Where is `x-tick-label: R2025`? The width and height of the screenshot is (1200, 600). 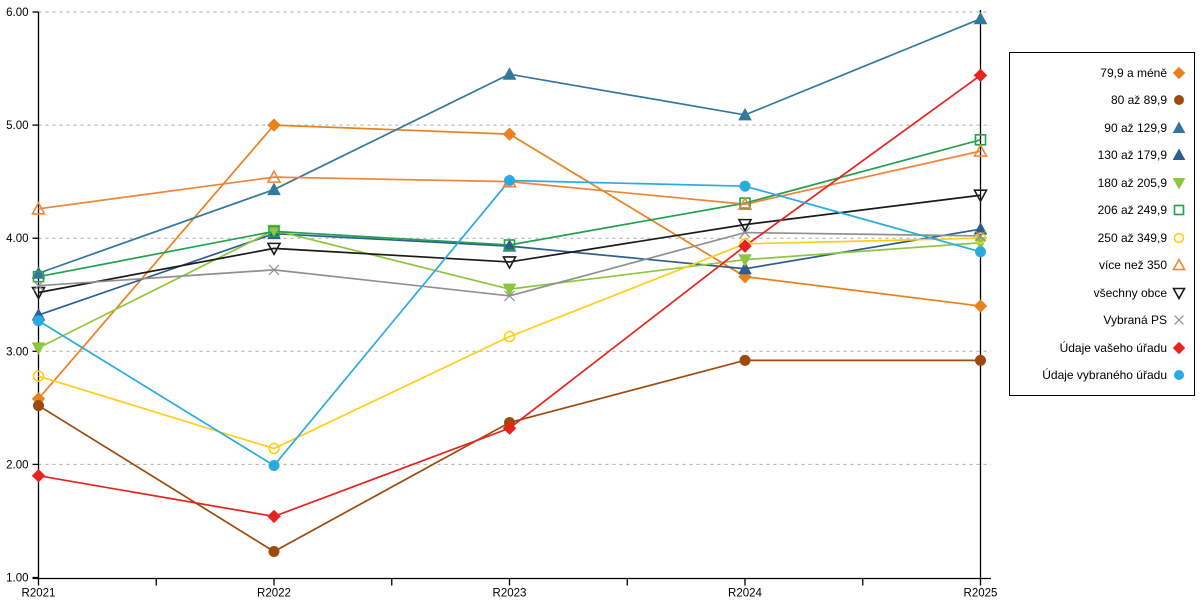 x-tick-label: R2025 is located at coordinates (981, 594).